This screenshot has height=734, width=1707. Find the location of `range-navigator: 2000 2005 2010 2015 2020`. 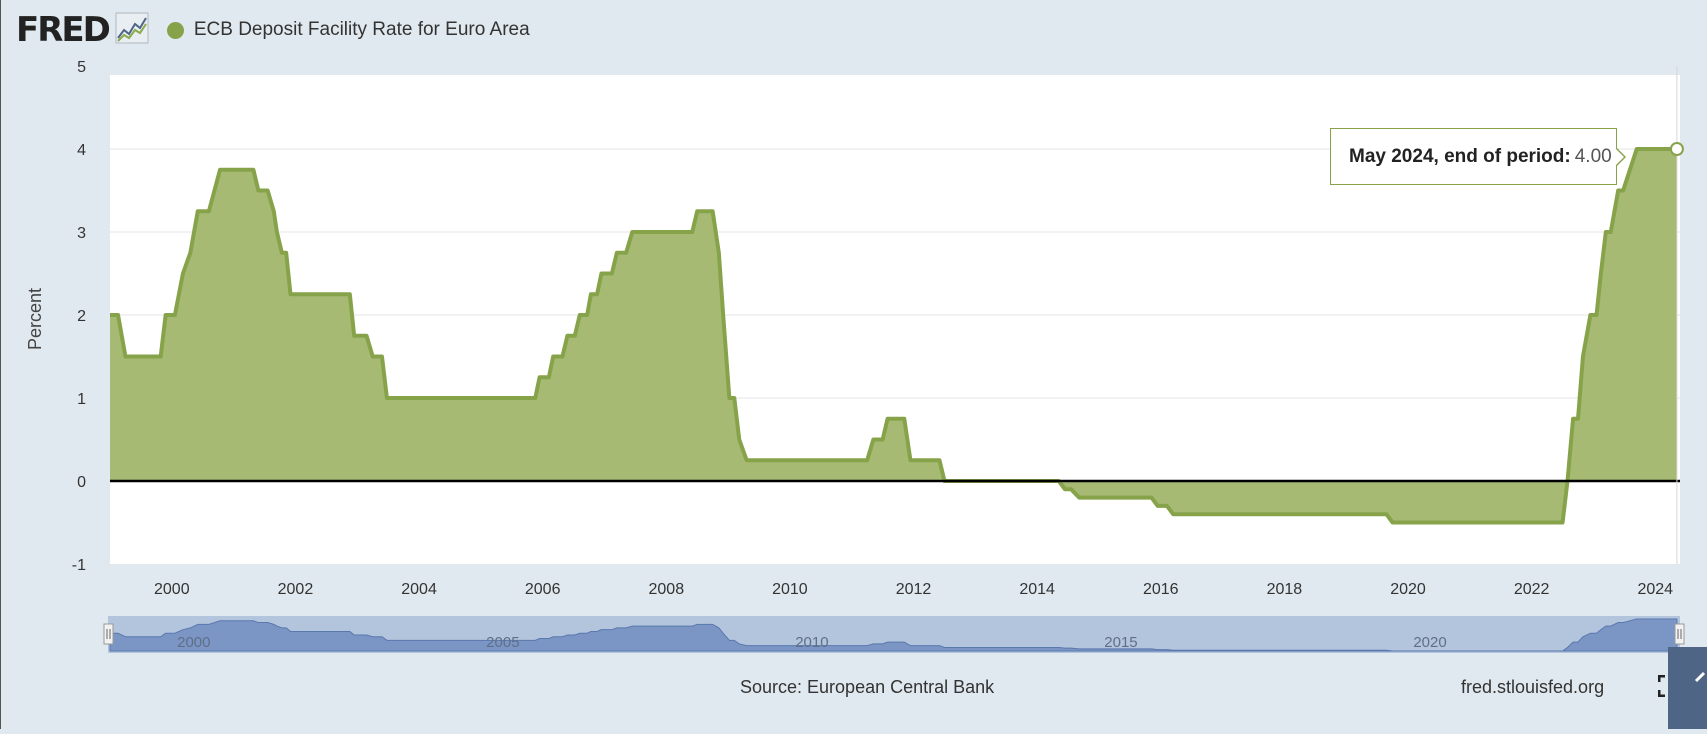

range-navigator: 2000 2005 2010 2015 2020 is located at coordinates (894, 634).